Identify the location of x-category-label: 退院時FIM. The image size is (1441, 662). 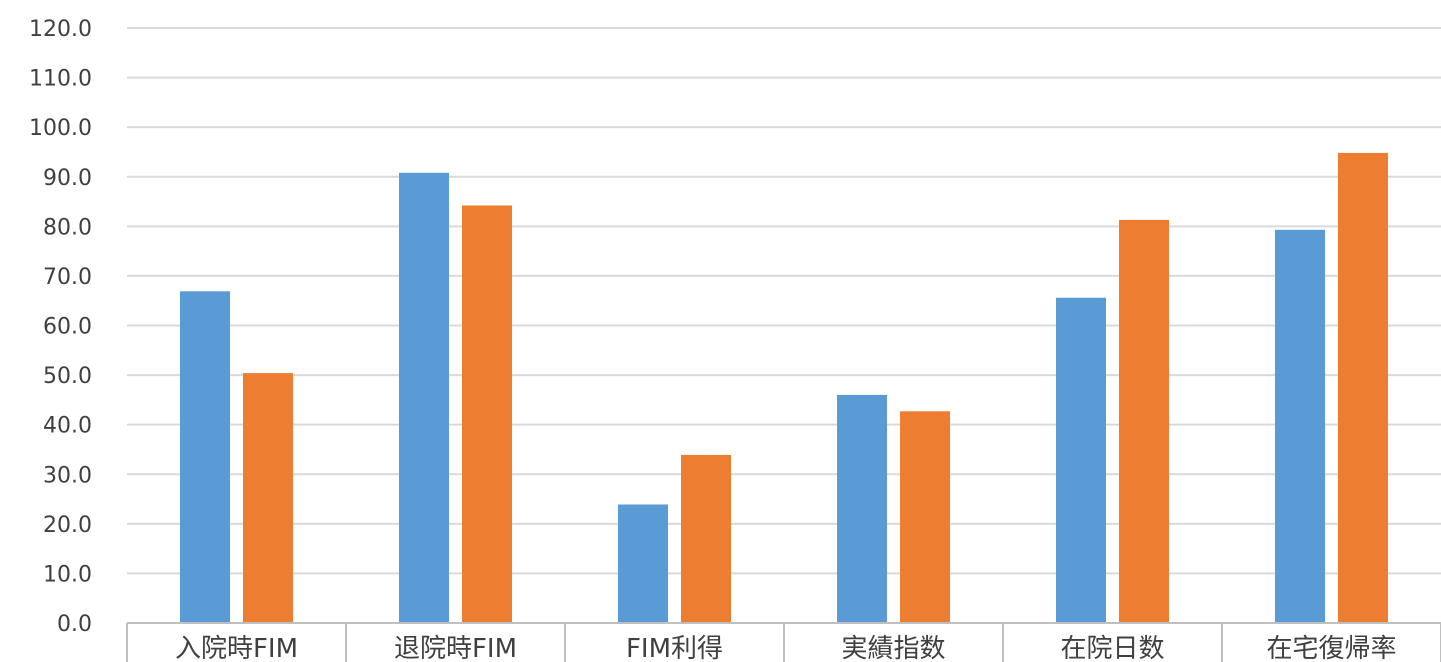
(455, 648).